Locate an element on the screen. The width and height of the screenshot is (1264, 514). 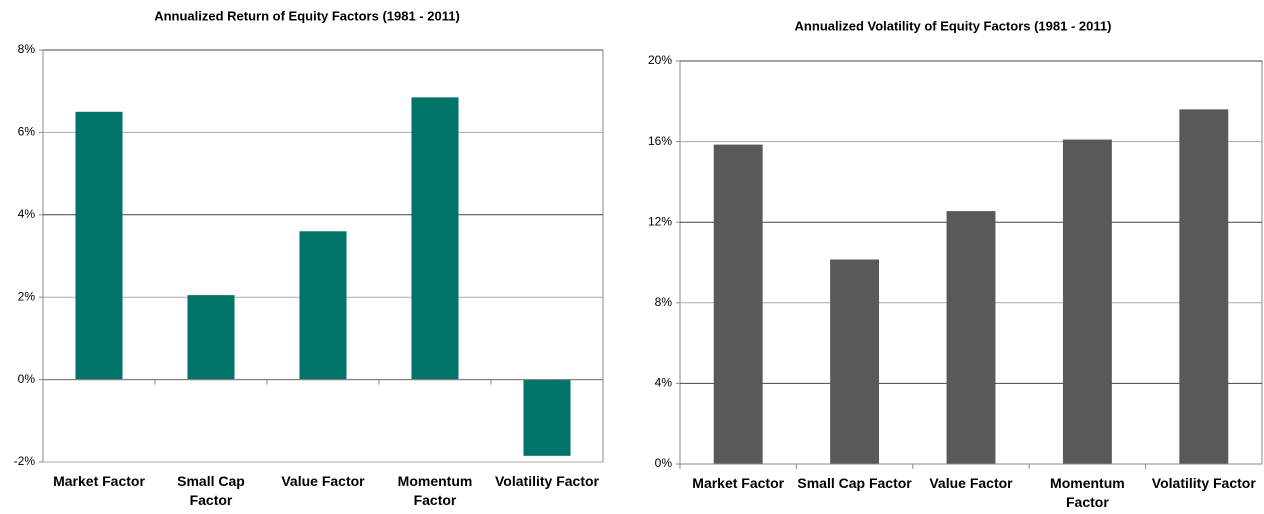
y-tick-label: 6% is located at coordinates (27, 132).